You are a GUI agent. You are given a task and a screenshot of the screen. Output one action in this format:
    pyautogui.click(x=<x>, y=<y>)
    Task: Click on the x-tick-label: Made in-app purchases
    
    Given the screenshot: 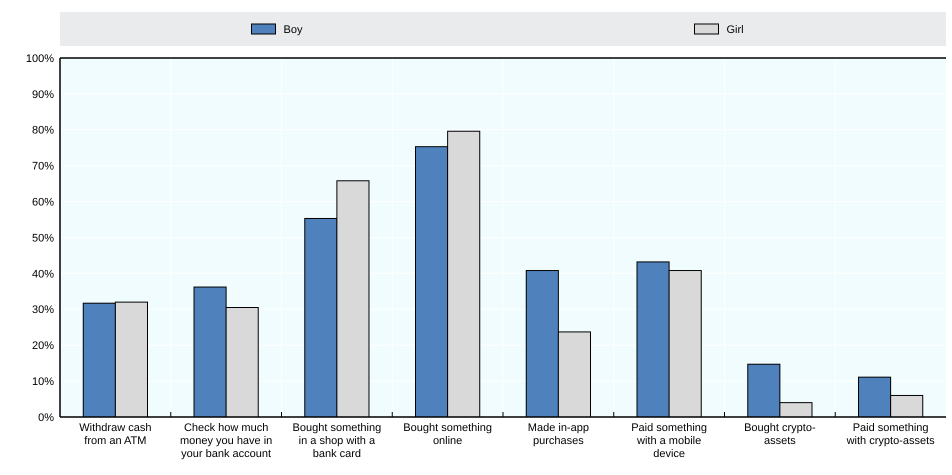 What is the action you would take?
    pyautogui.click(x=558, y=434)
    